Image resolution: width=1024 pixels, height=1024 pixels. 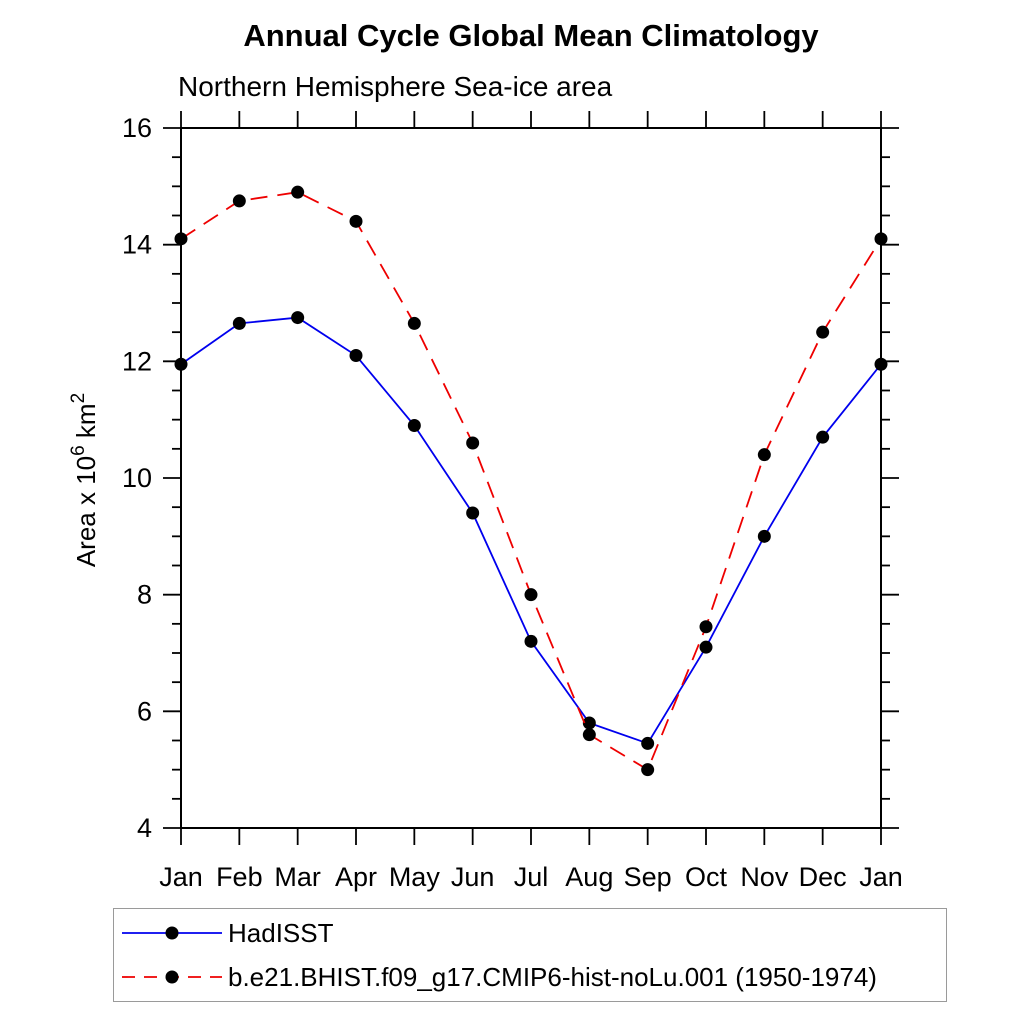 I want to click on legend-sample-dashed-line-icon, so click(x=172, y=977).